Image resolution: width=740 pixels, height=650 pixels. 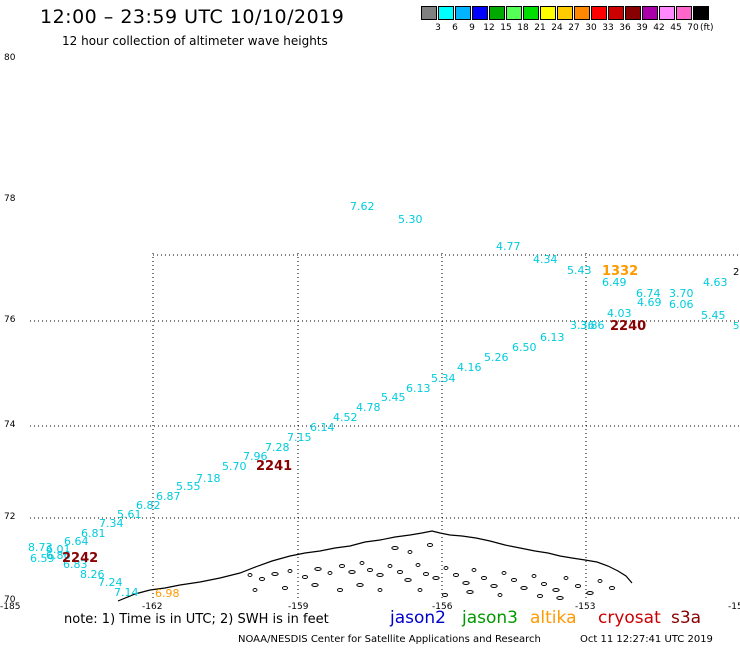 I want to click on wave-height-value: 5.61, so click(x=129, y=514).